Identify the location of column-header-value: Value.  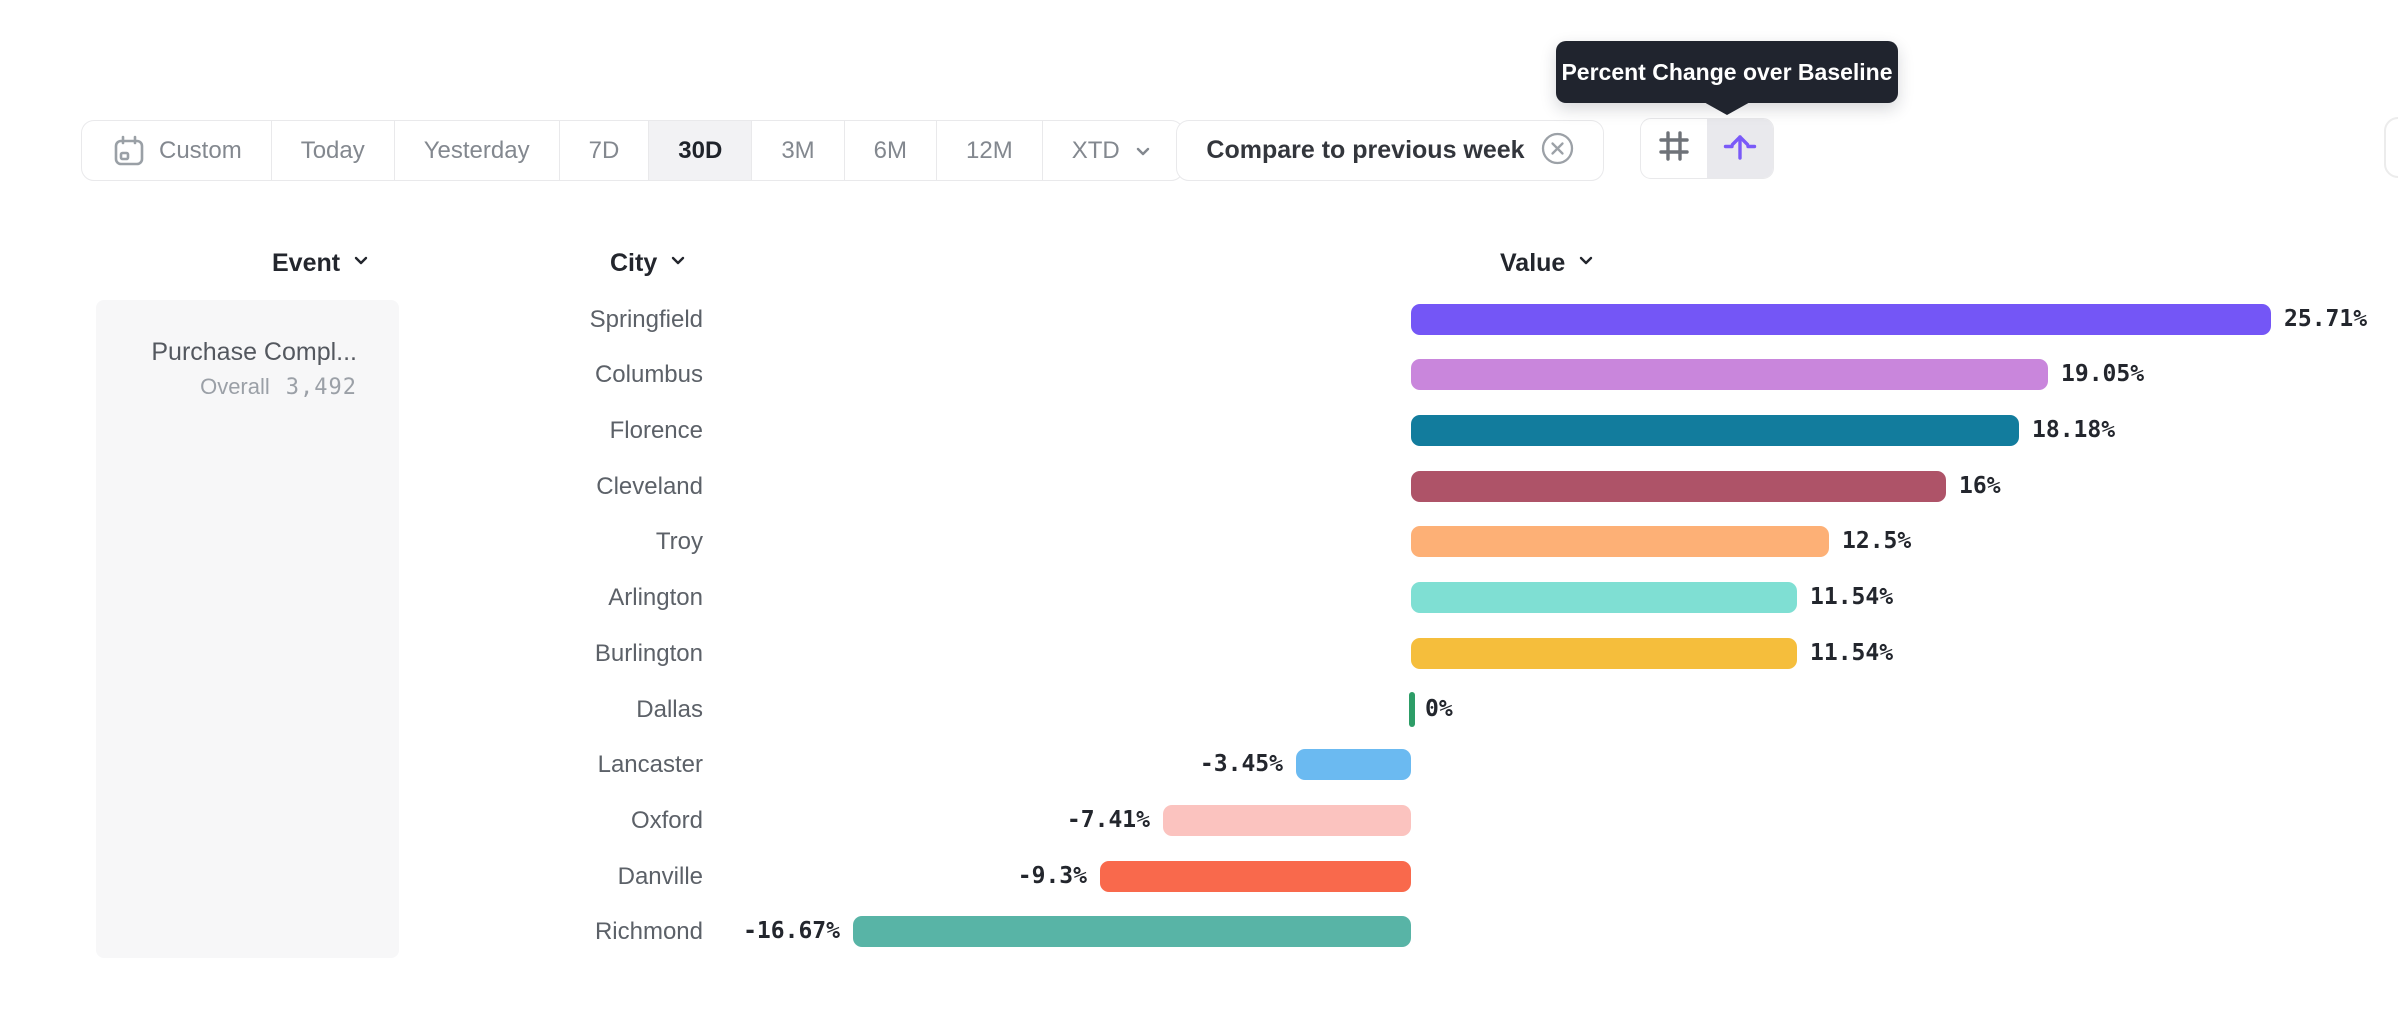
(1548, 263).